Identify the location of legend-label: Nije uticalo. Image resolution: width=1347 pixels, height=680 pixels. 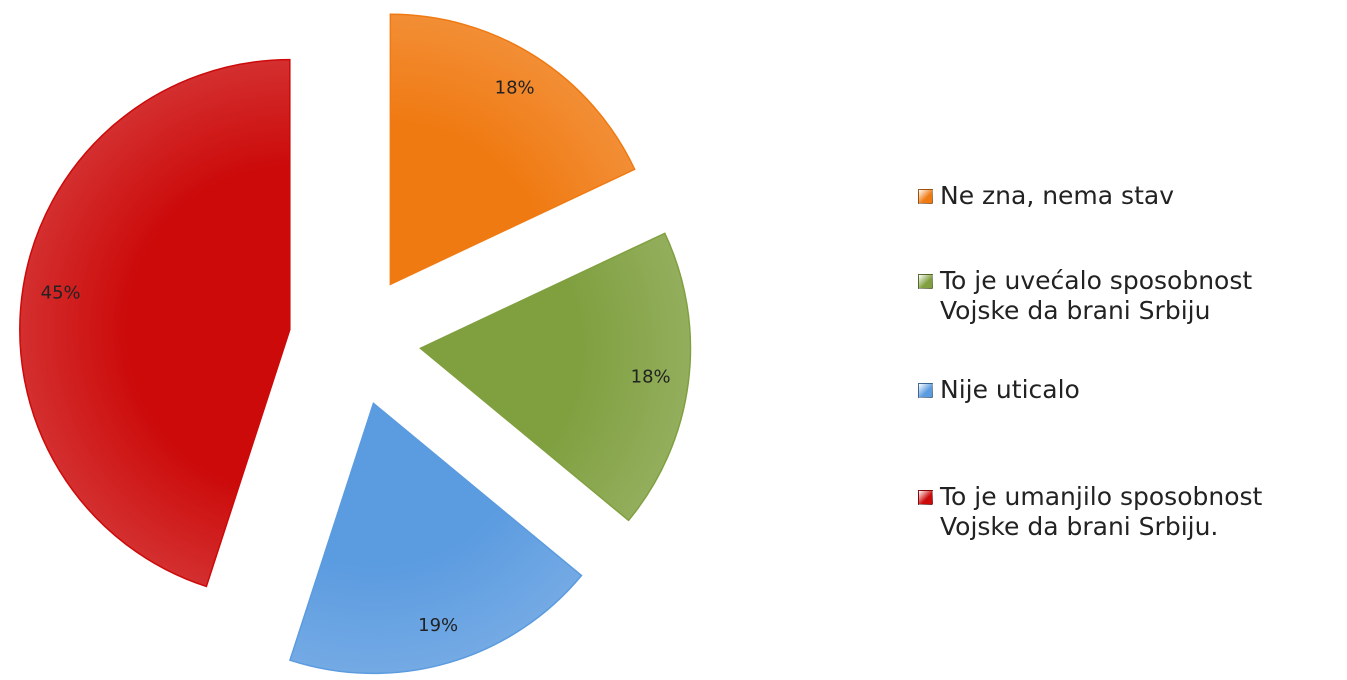
(1010, 389).